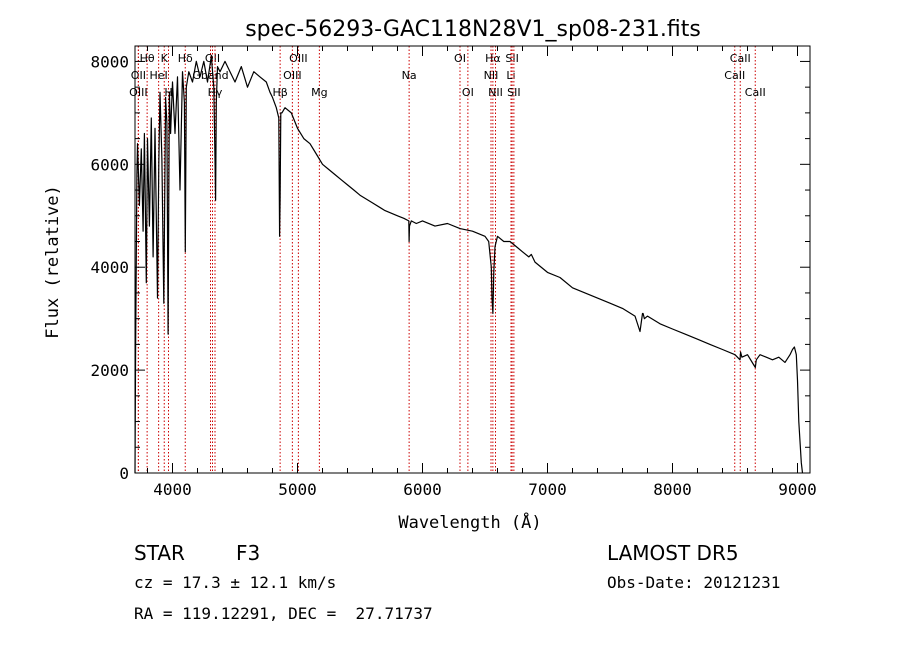 This screenshot has width=900, height=649. Describe the element at coordinates (493, 58) in the screenshot. I see `marker-label-17: Hα` at that location.